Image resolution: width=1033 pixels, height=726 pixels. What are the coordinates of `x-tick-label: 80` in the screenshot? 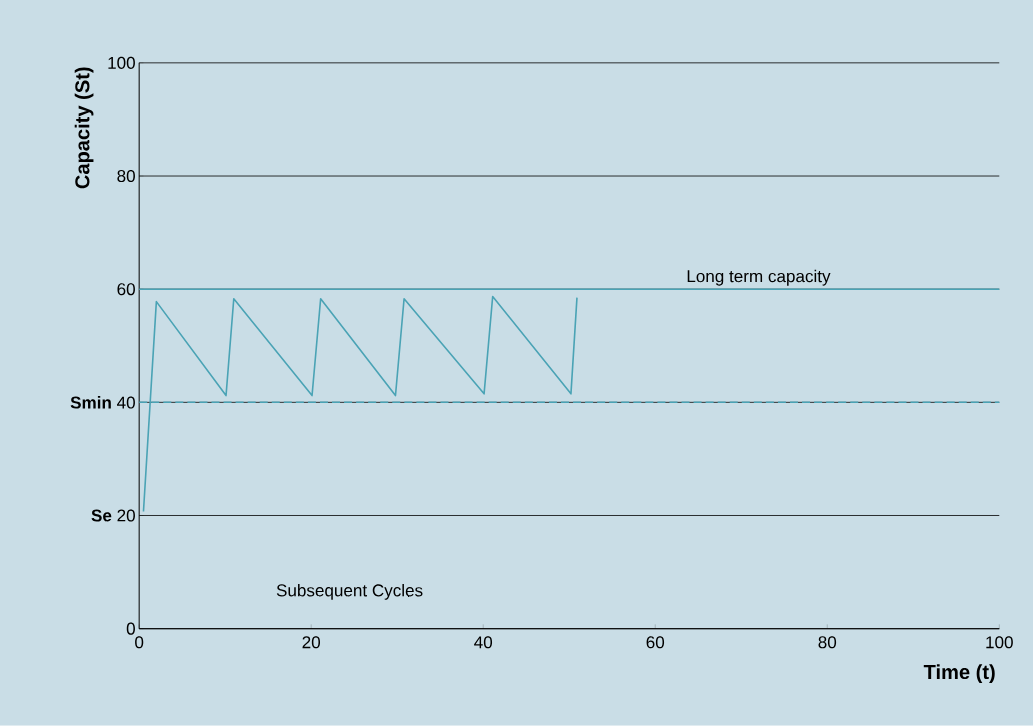 It's located at (827, 642).